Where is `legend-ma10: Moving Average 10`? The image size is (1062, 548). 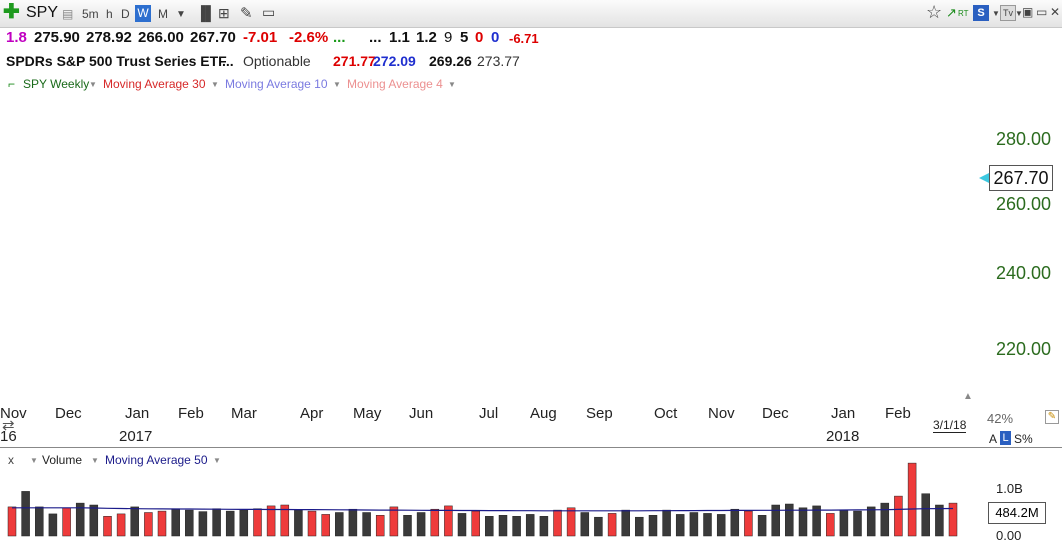
legend-ma10: Moving Average 10 is located at coordinates (276, 84).